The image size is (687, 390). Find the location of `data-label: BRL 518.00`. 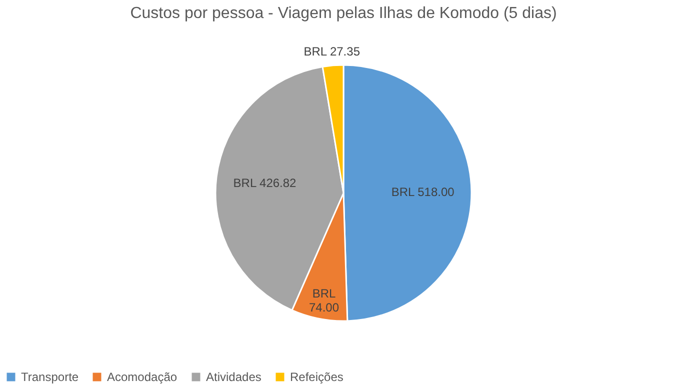

data-label: BRL 518.00 is located at coordinates (423, 191).